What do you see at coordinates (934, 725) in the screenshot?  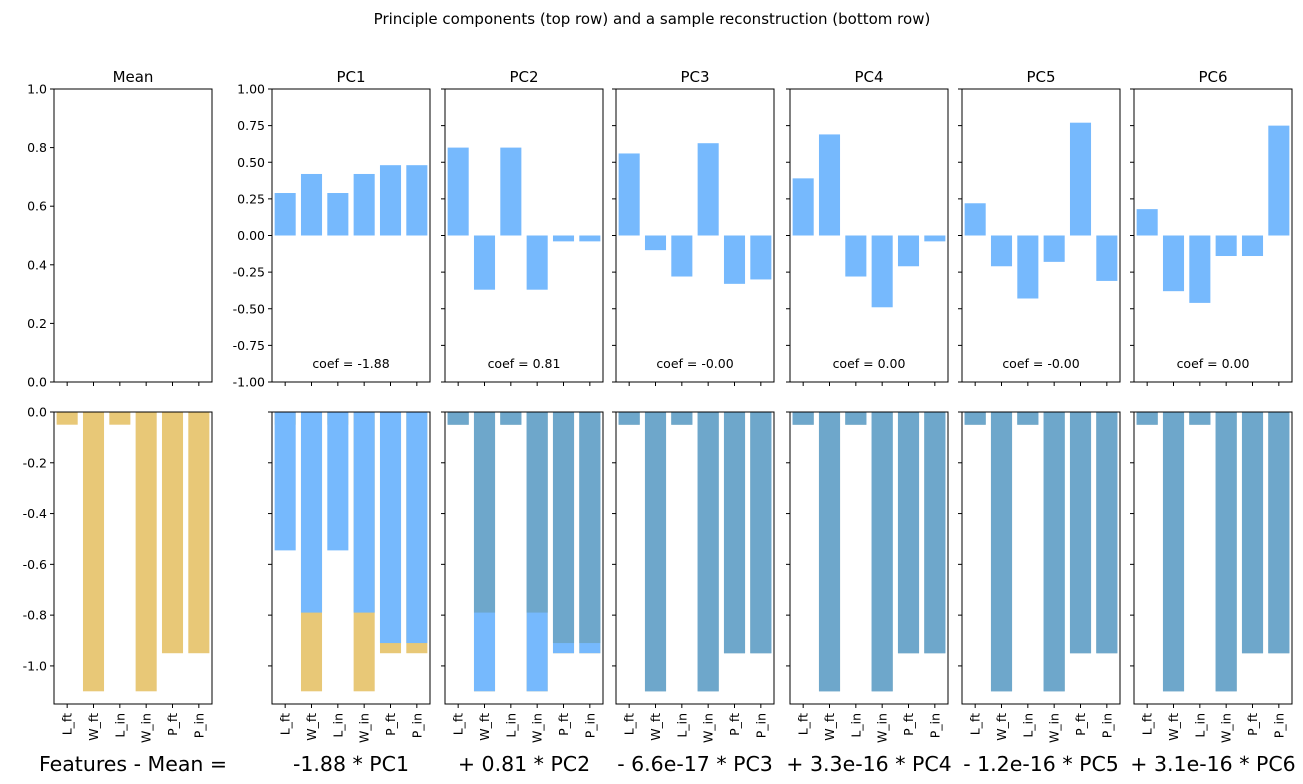 I see `bottom4-xtick-label-p-in: P_in` at bounding box center [934, 725].